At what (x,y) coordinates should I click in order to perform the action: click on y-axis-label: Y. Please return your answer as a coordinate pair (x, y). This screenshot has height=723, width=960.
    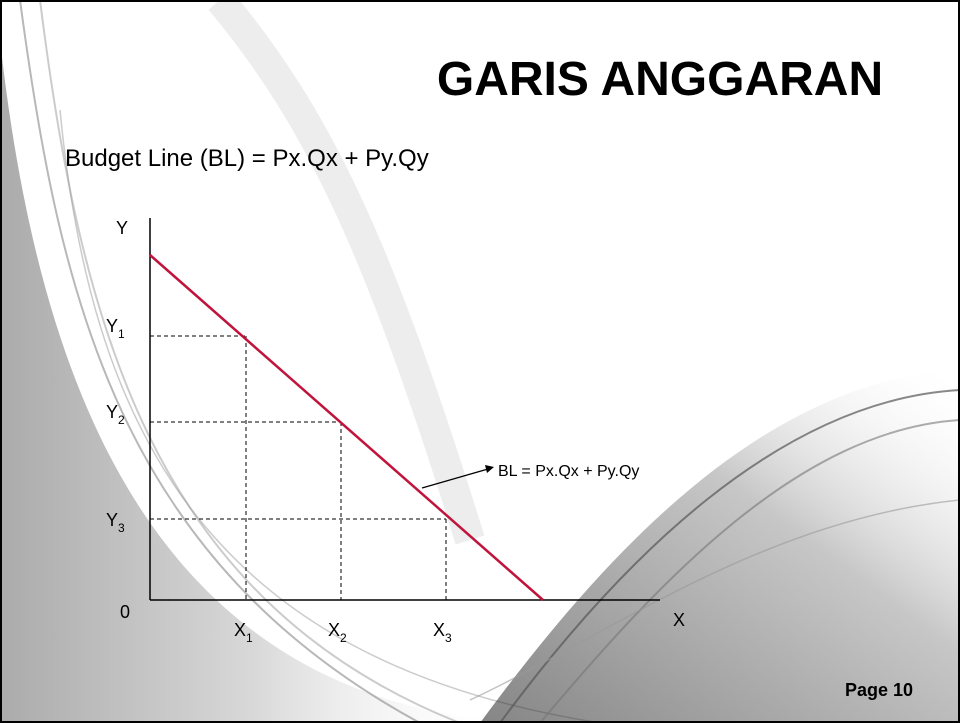
    Looking at the image, I should click on (122, 228).